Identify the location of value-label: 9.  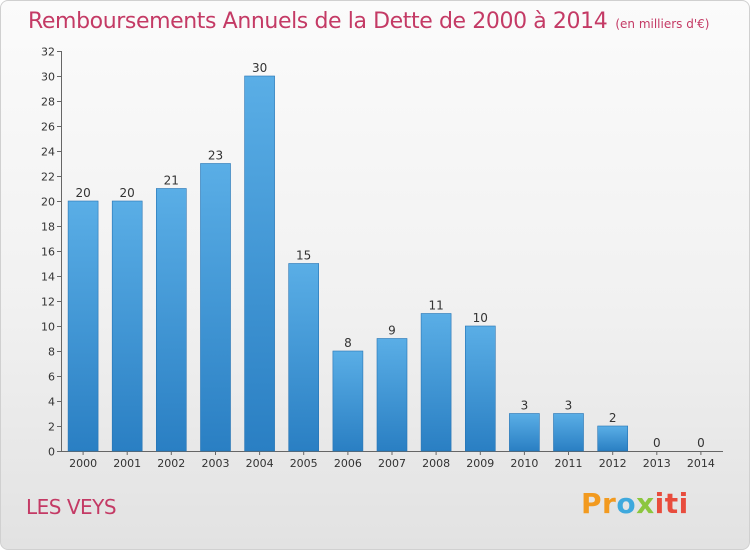
(392, 331).